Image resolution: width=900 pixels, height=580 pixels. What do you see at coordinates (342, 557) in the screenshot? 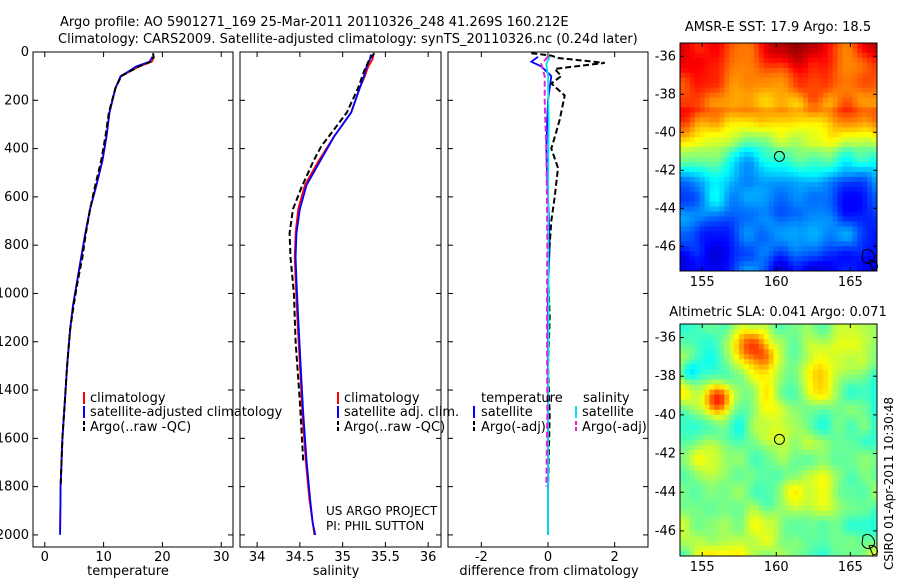
I see `salinity-xtick-label: 35` at bounding box center [342, 557].